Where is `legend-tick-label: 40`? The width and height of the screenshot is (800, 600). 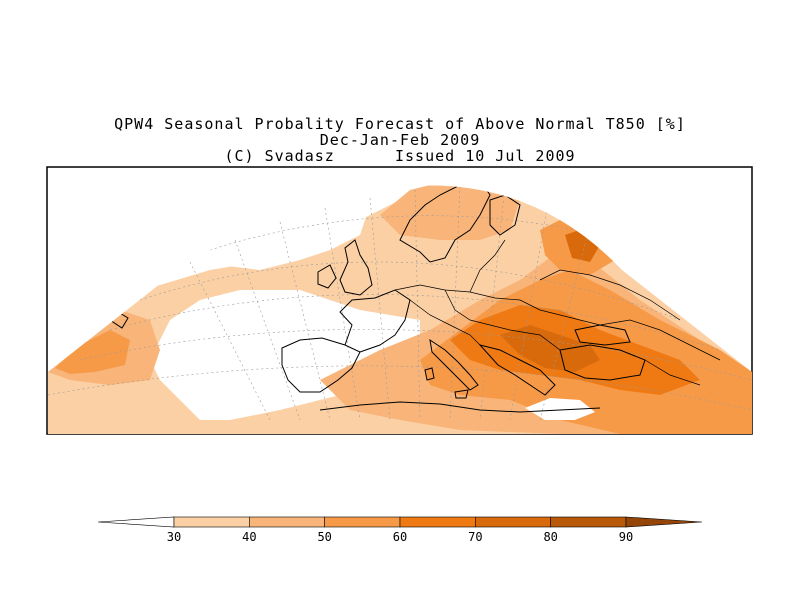 legend-tick-label: 40 is located at coordinates (249, 537).